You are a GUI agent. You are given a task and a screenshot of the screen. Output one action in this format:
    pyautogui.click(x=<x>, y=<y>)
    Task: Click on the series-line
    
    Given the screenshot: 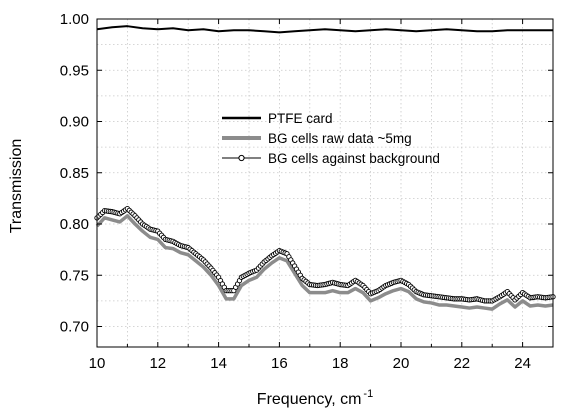 What is the action you would take?
    pyautogui.click(x=324, y=29)
    